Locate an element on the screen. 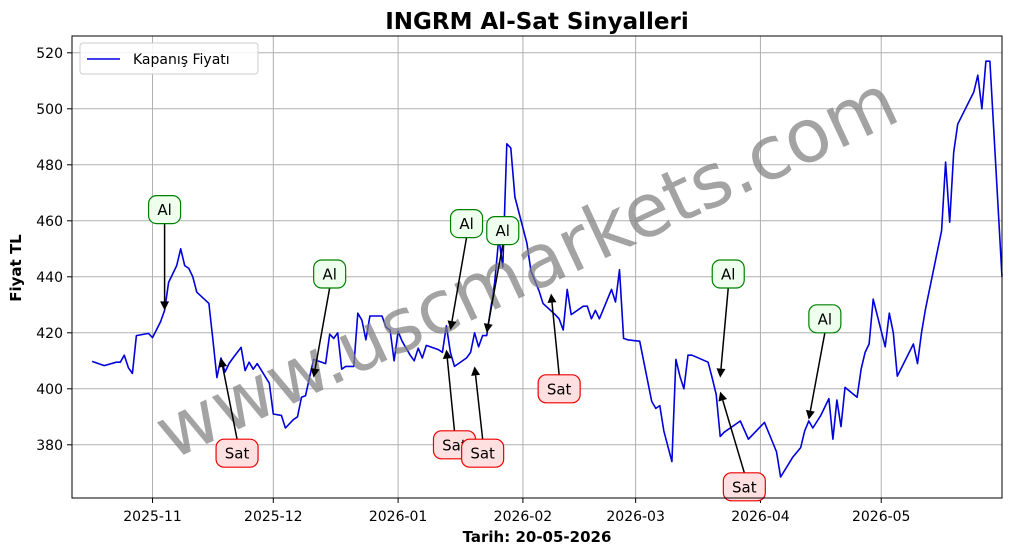 The image size is (1012, 554). chart-title: INGRM Al-Sat Sinyalleri is located at coordinates (537, 22).